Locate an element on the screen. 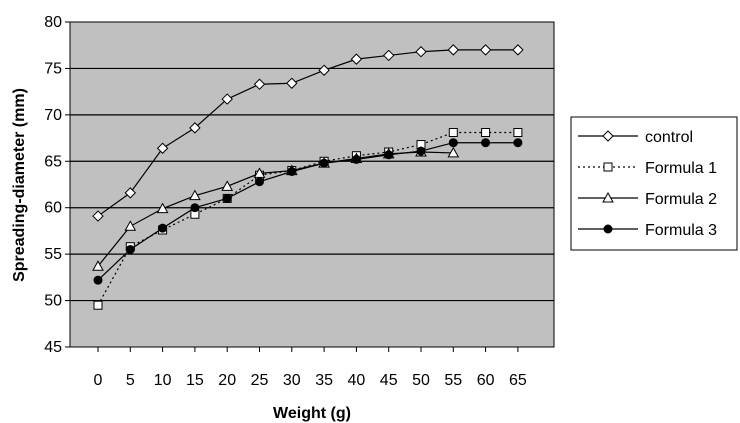 Image resolution: width=740 pixels, height=423 pixels. legend-label: Formula 1 is located at coordinates (681, 168).